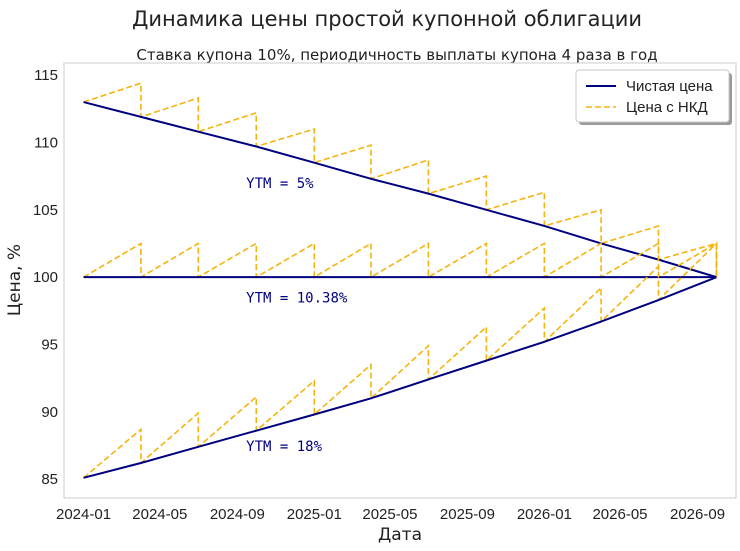  I want to click on y-axis: 85 90 95 100 105 110 115, so click(45, 277).